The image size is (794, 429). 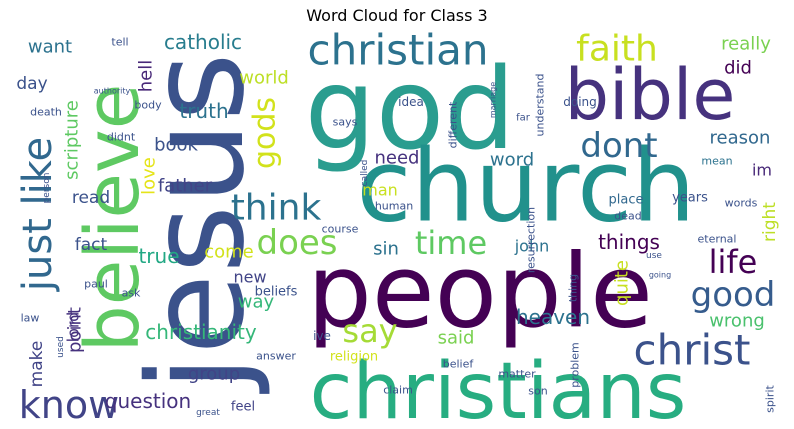 What do you see at coordinates (737, 321) in the screenshot?
I see `word-wrong: wrong` at bounding box center [737, 321].